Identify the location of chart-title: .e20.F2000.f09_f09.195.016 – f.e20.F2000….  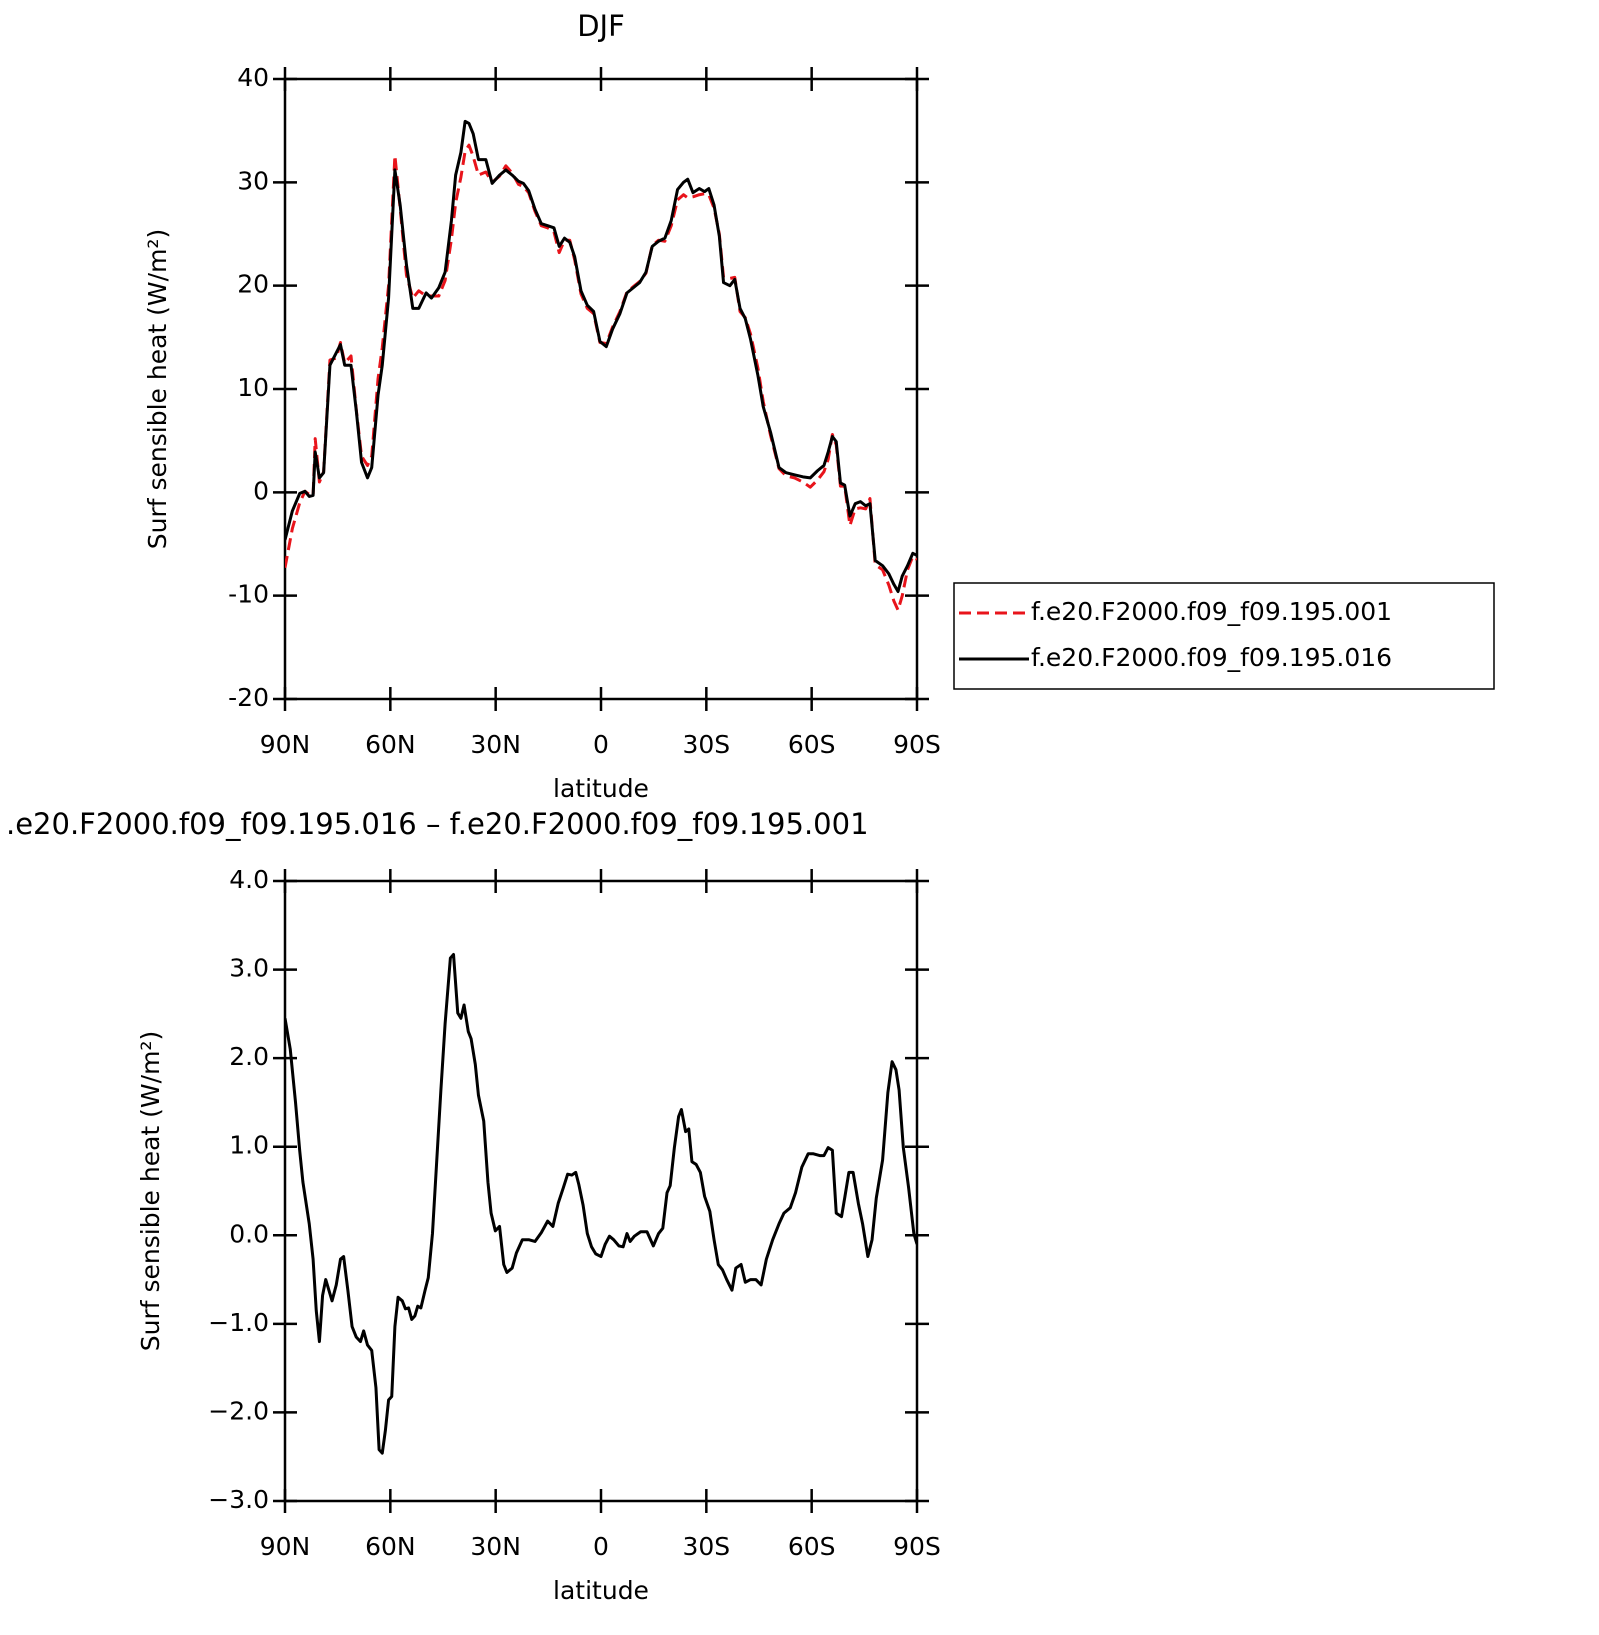
(437, 824).